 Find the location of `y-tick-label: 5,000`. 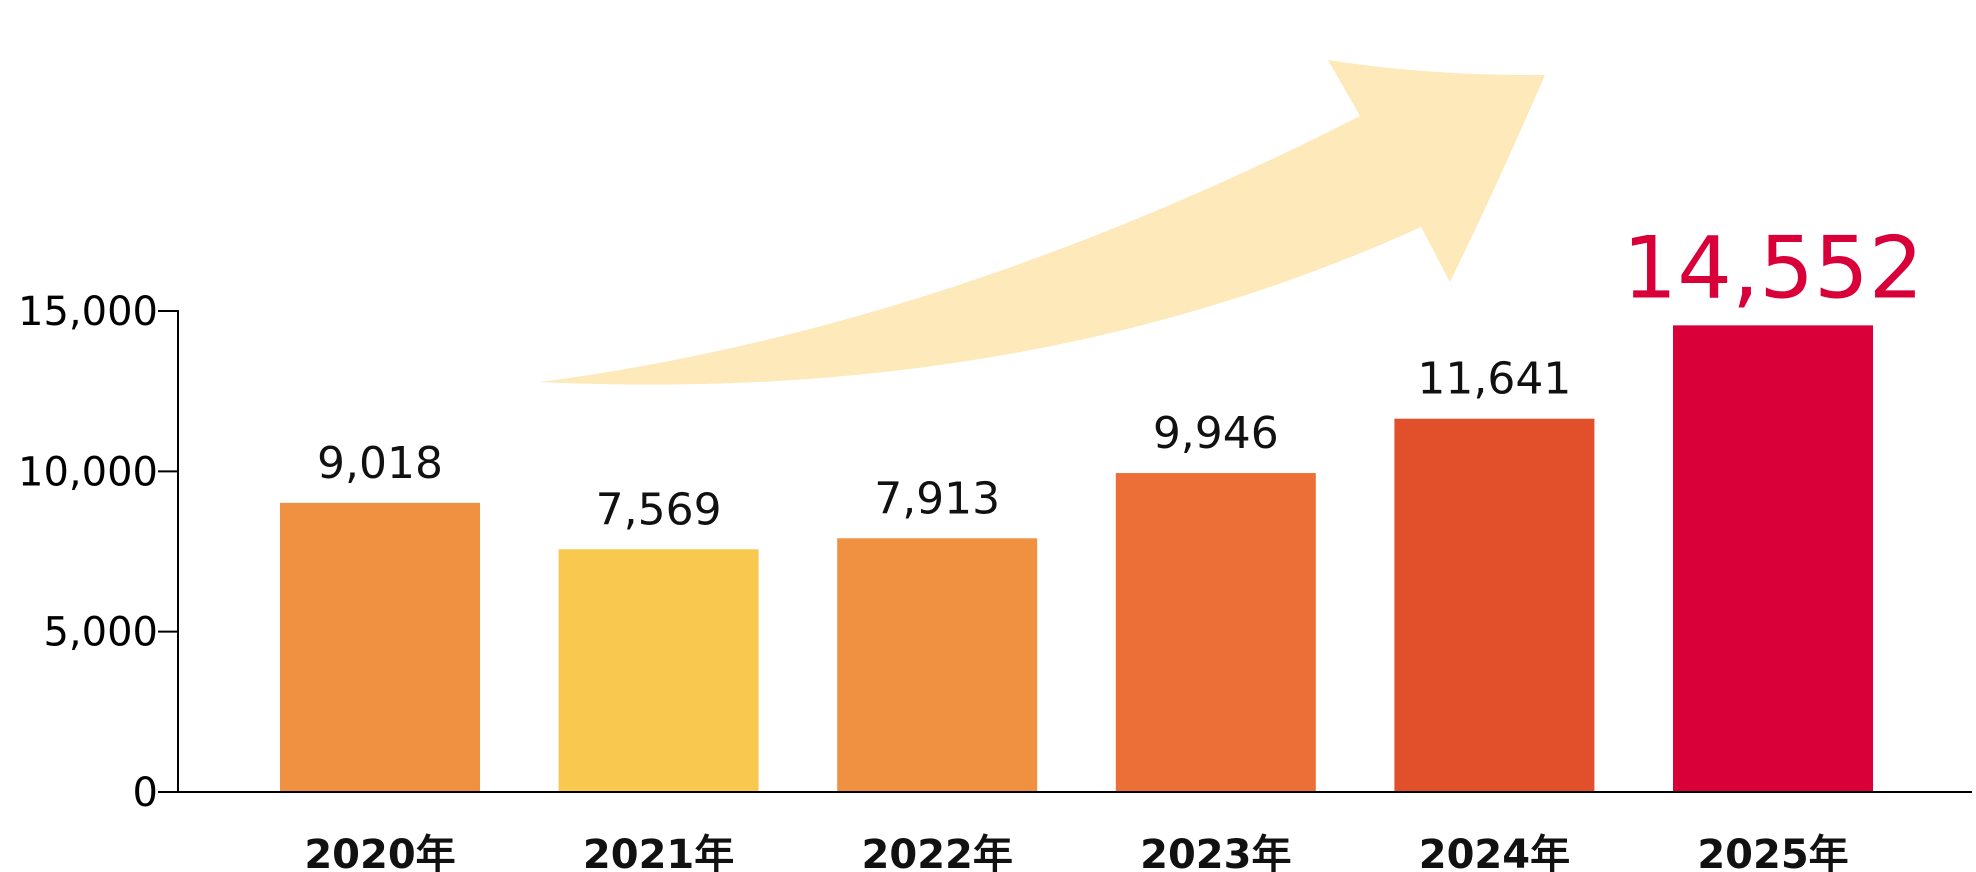

y-tick-label: 5,000 is located at coordinates (100, 633).